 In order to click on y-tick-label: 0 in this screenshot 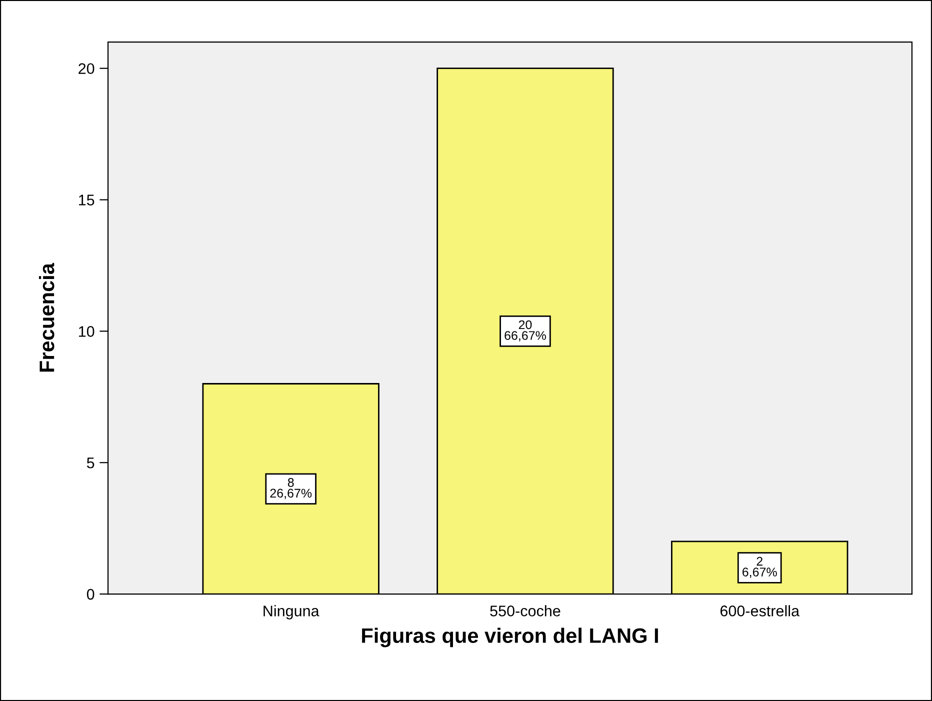, I will do `click(90, 594)`.